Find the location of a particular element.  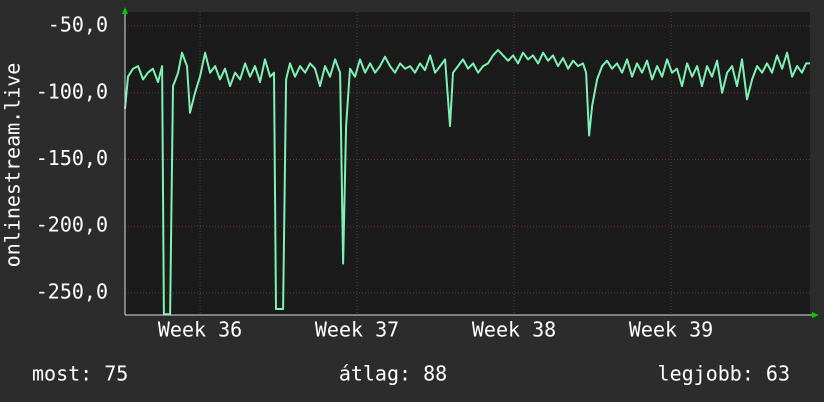

stat-current: most: 75 is located at coordinates (80, 374).